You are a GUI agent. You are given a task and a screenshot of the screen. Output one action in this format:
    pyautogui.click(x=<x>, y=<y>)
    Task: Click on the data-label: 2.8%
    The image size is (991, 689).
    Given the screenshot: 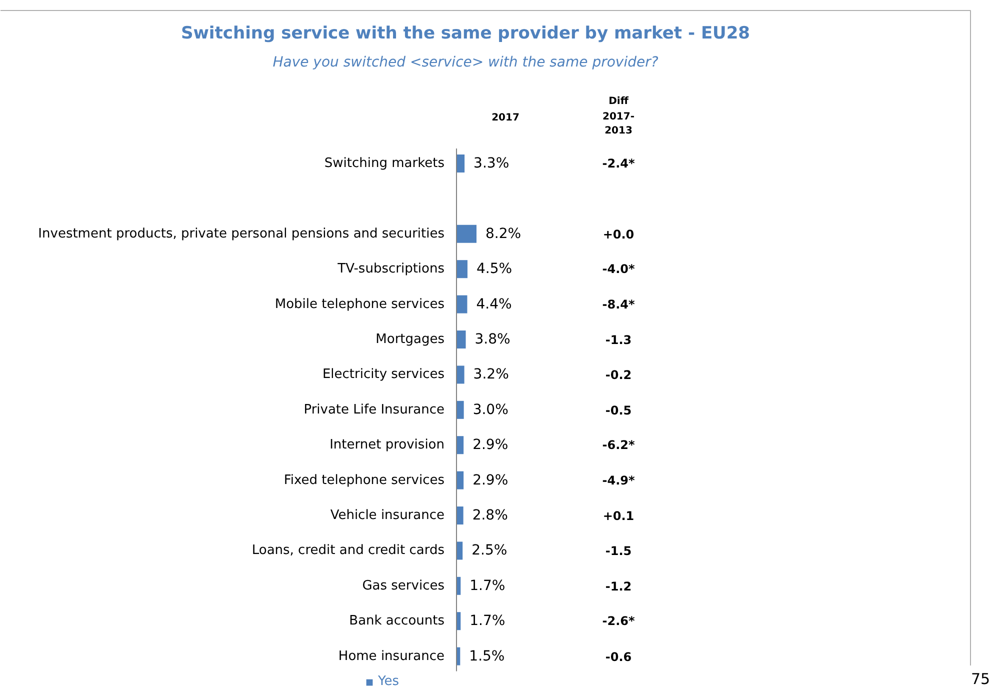 What is the action you would take?
    pyautogui.click(x=490, y=516)
    